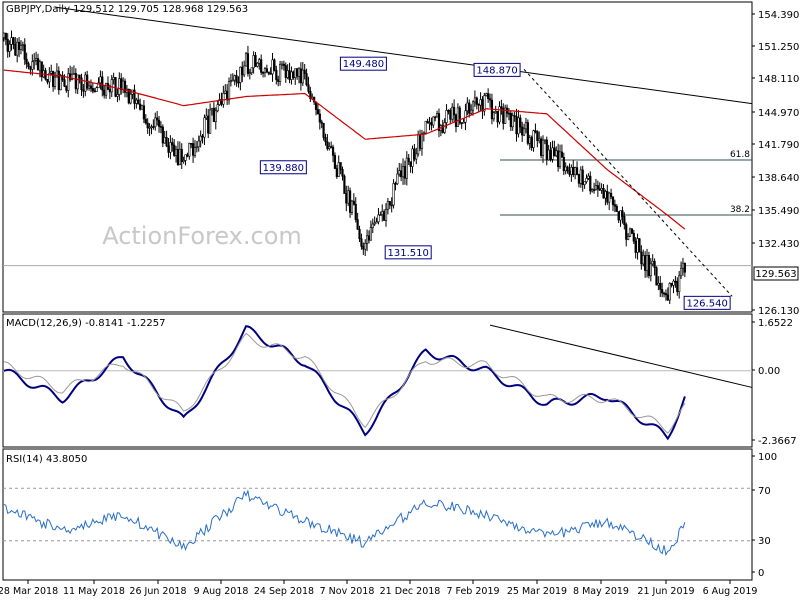  What do you see at coordinates (769, 371) in the screenshot?
I see `macd-tick-label: 0.00` at bounding box center [769, 371].